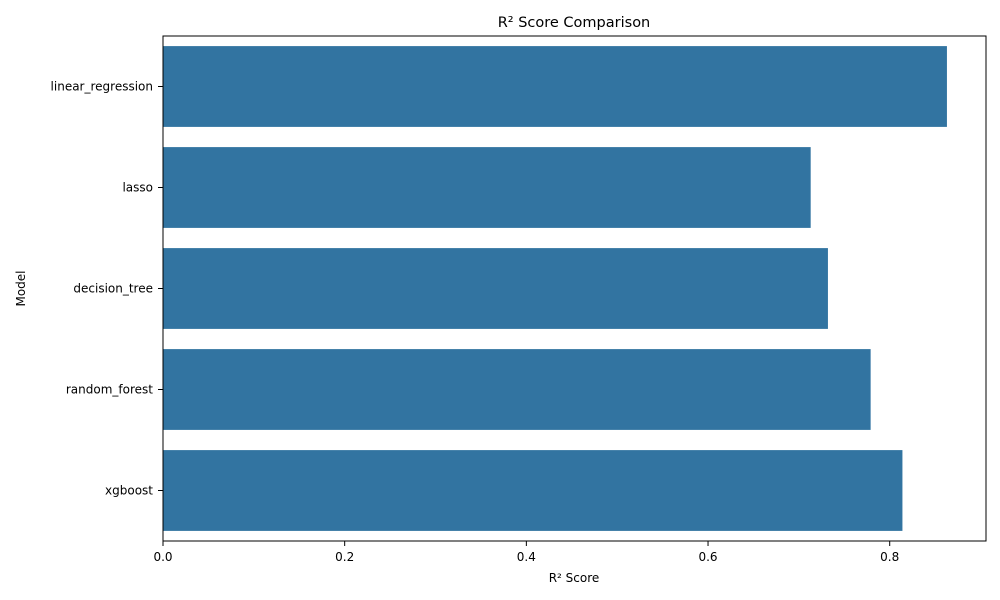  I want to click on y-tick-label: decision_tree, so click(113, 289).